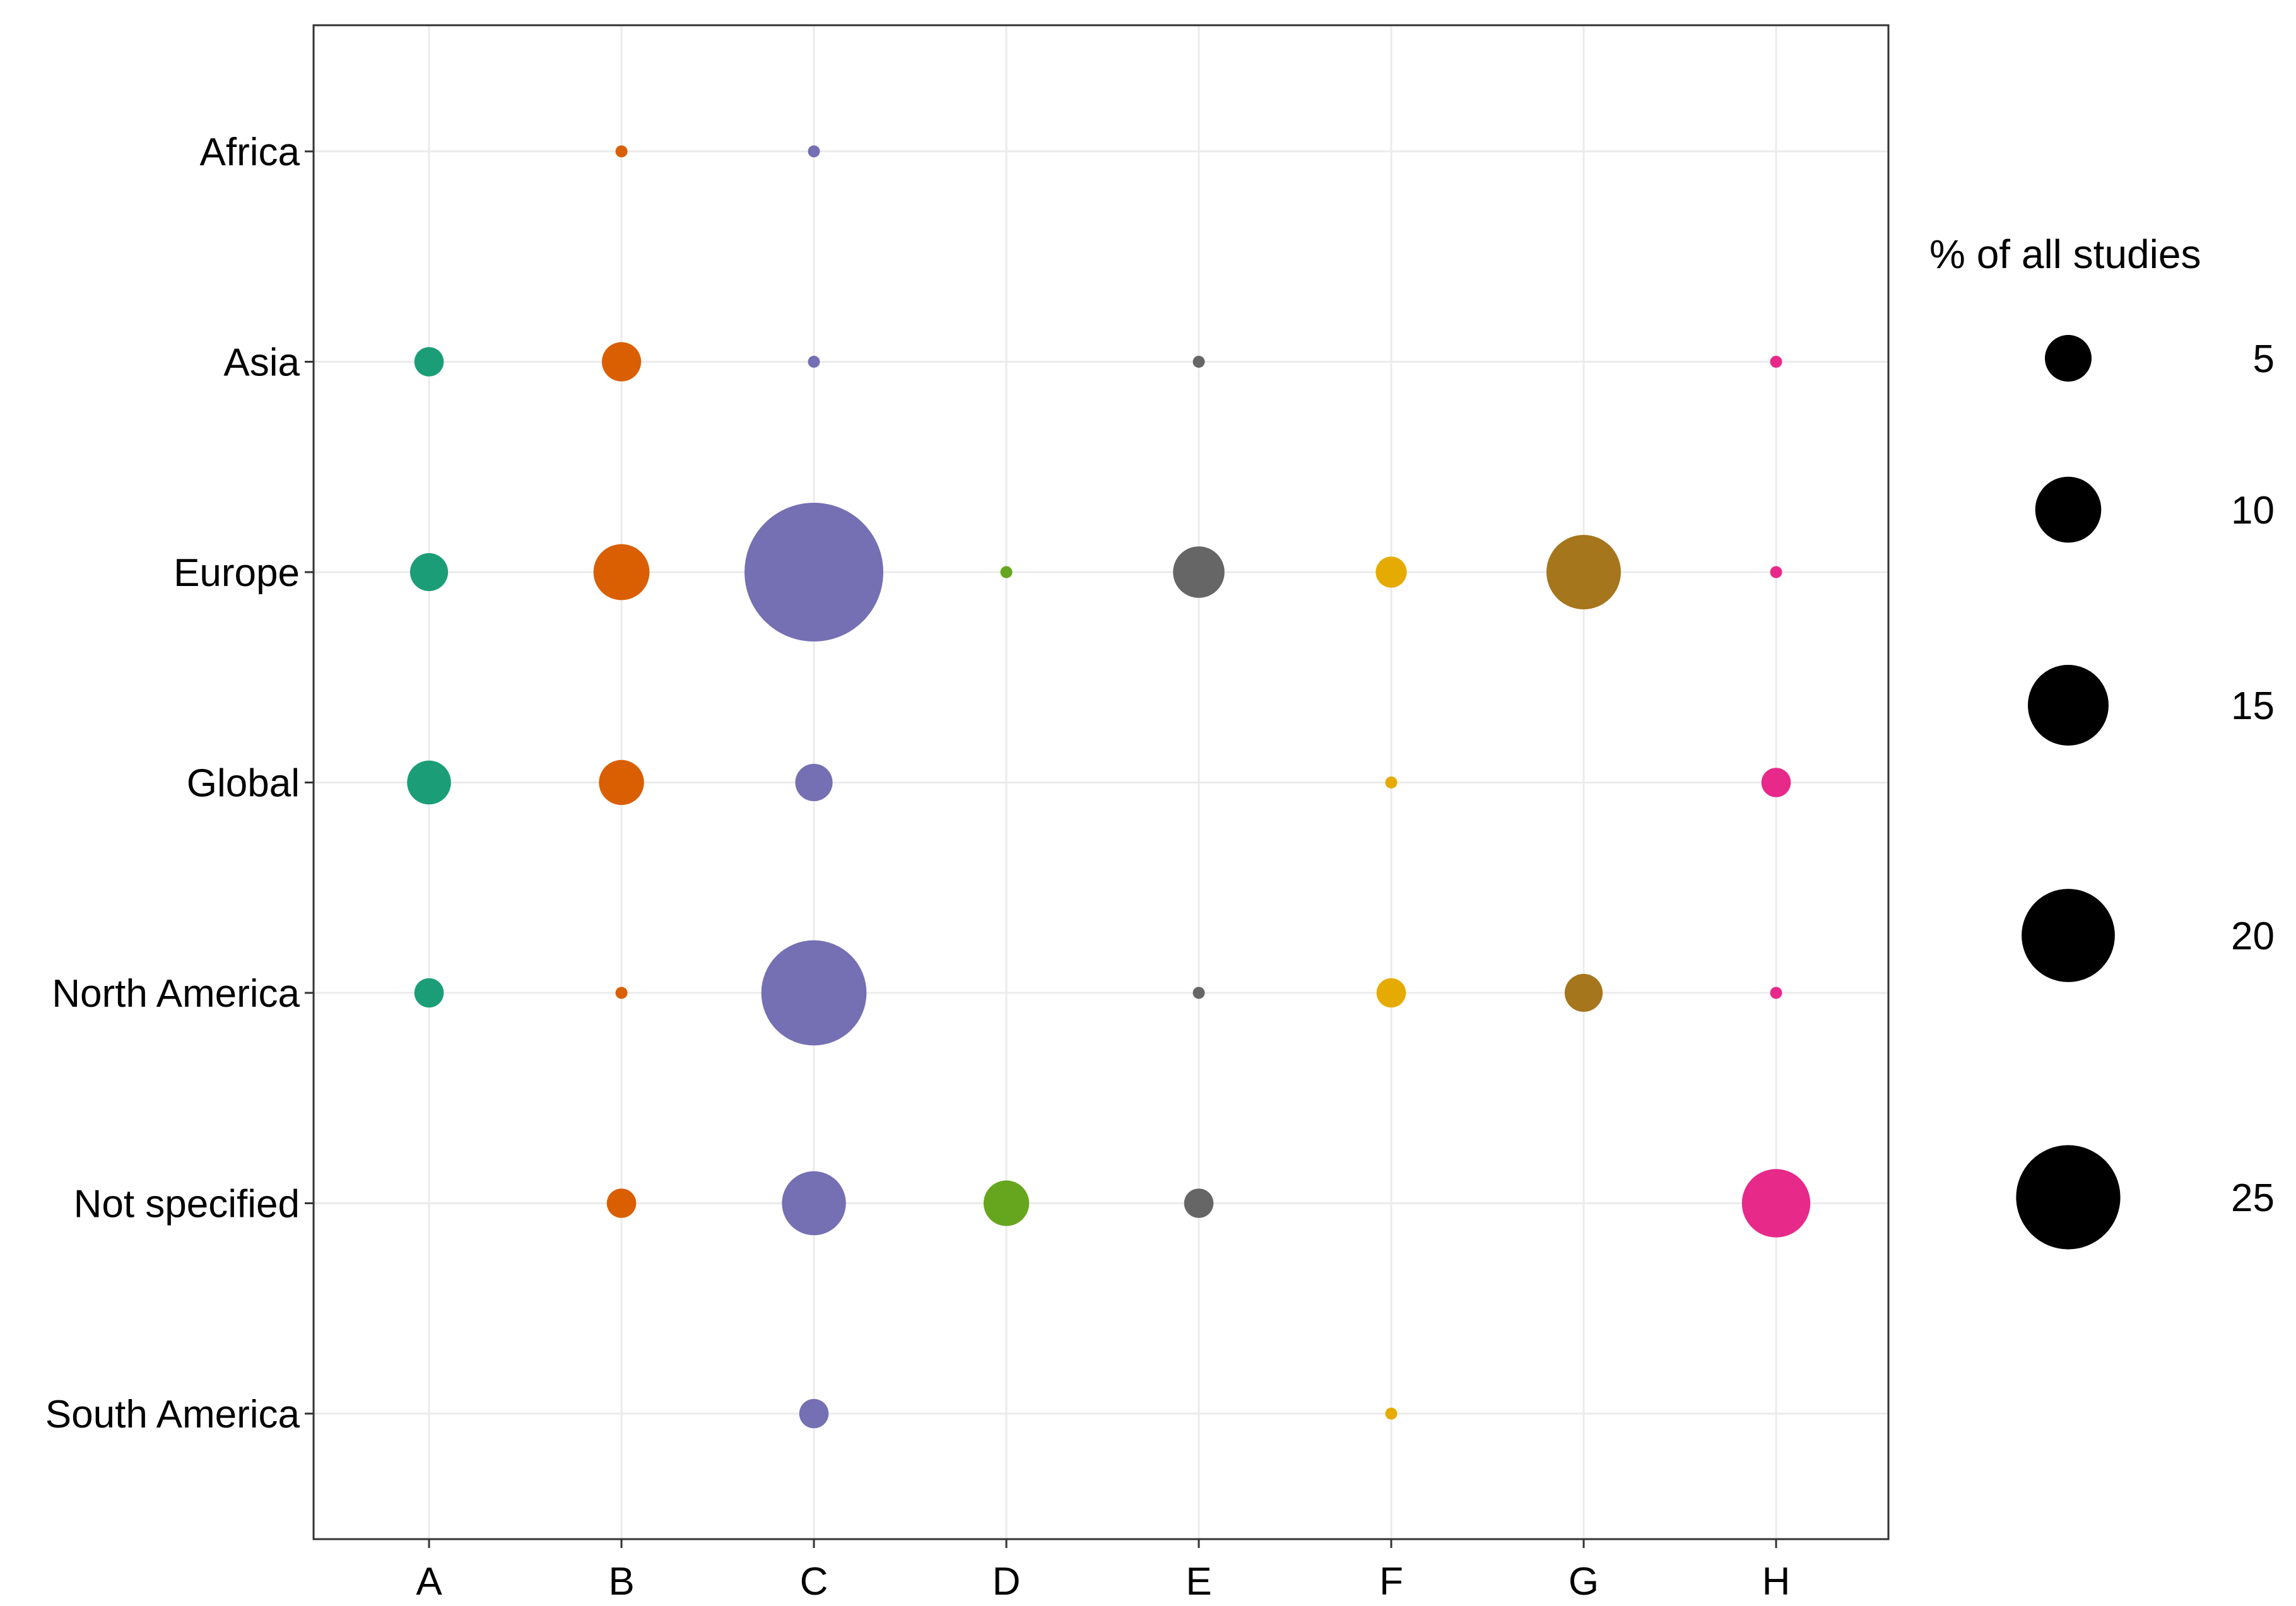  Describe the element at coordinates (814, 151) in the screenshot. I see `bubble-C-africa` at that location.